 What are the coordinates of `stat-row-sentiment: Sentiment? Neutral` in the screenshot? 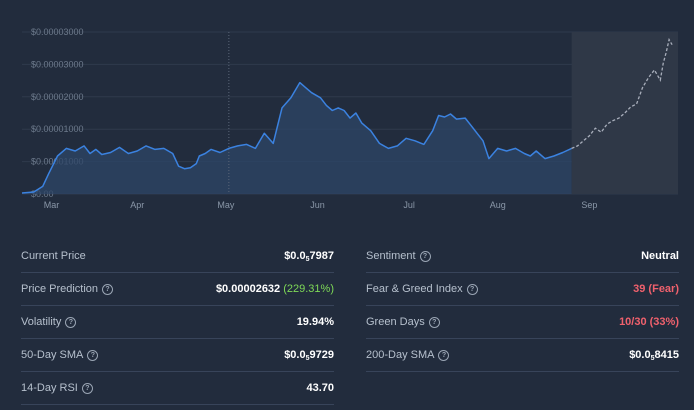 It's located at (522, 256).